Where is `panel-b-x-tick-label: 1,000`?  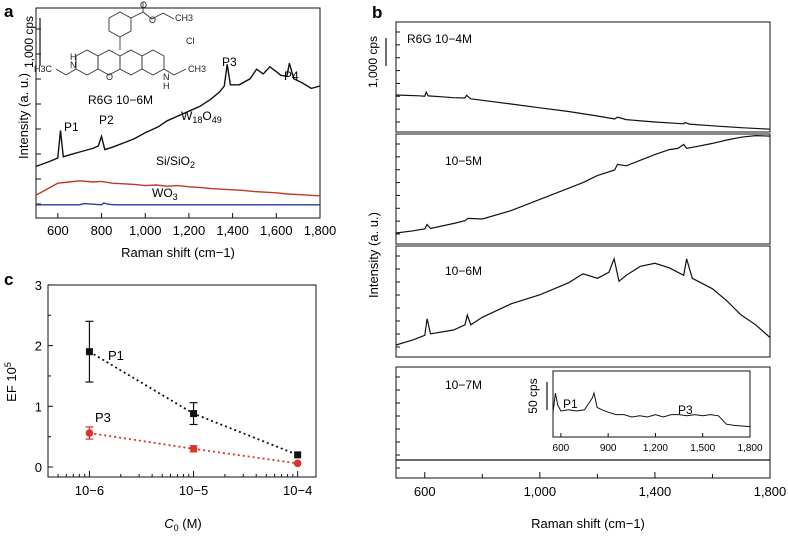
panel-b-x-tick-label: 1,000 is located at coordinates (540, 491).